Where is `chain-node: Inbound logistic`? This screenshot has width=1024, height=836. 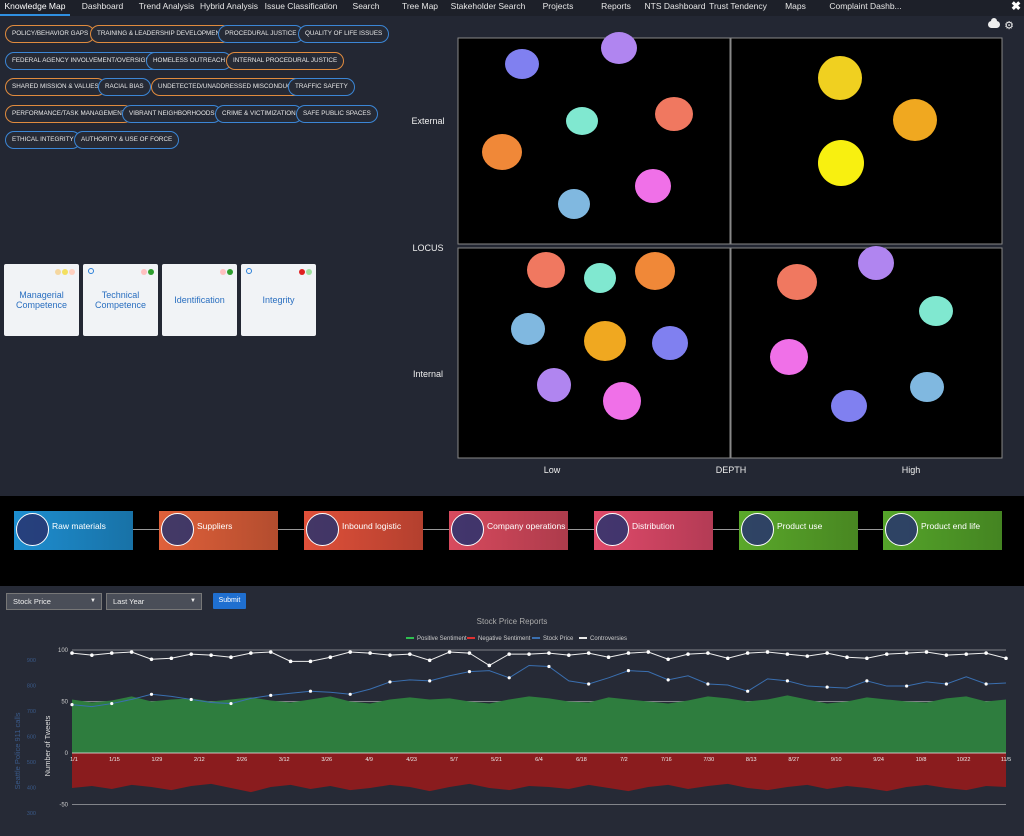 chain-node: Inbound logistic is located at coordinates (363, 530).